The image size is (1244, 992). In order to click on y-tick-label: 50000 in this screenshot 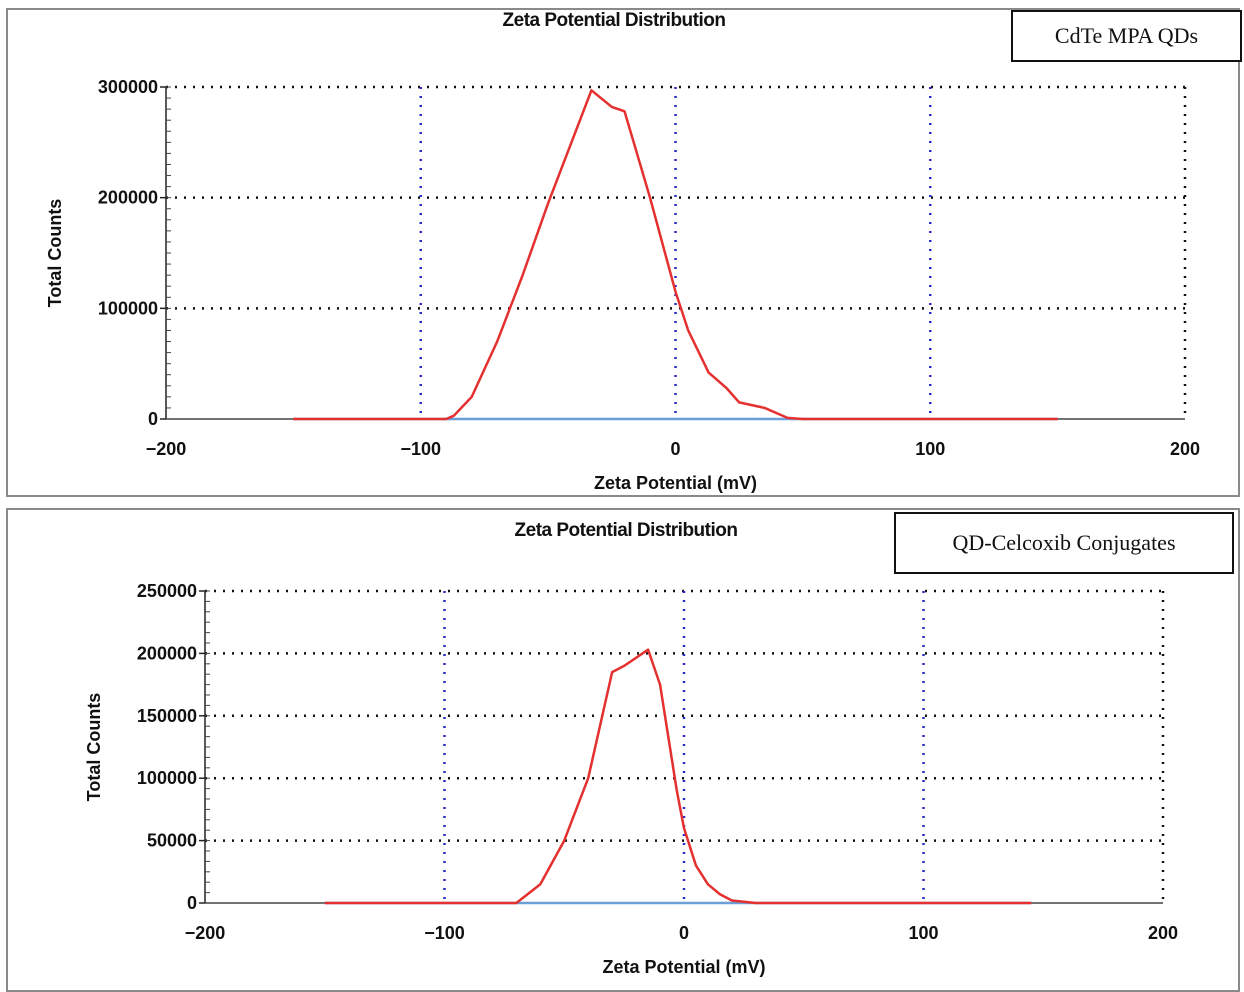, I will do `click(172, 841)`.